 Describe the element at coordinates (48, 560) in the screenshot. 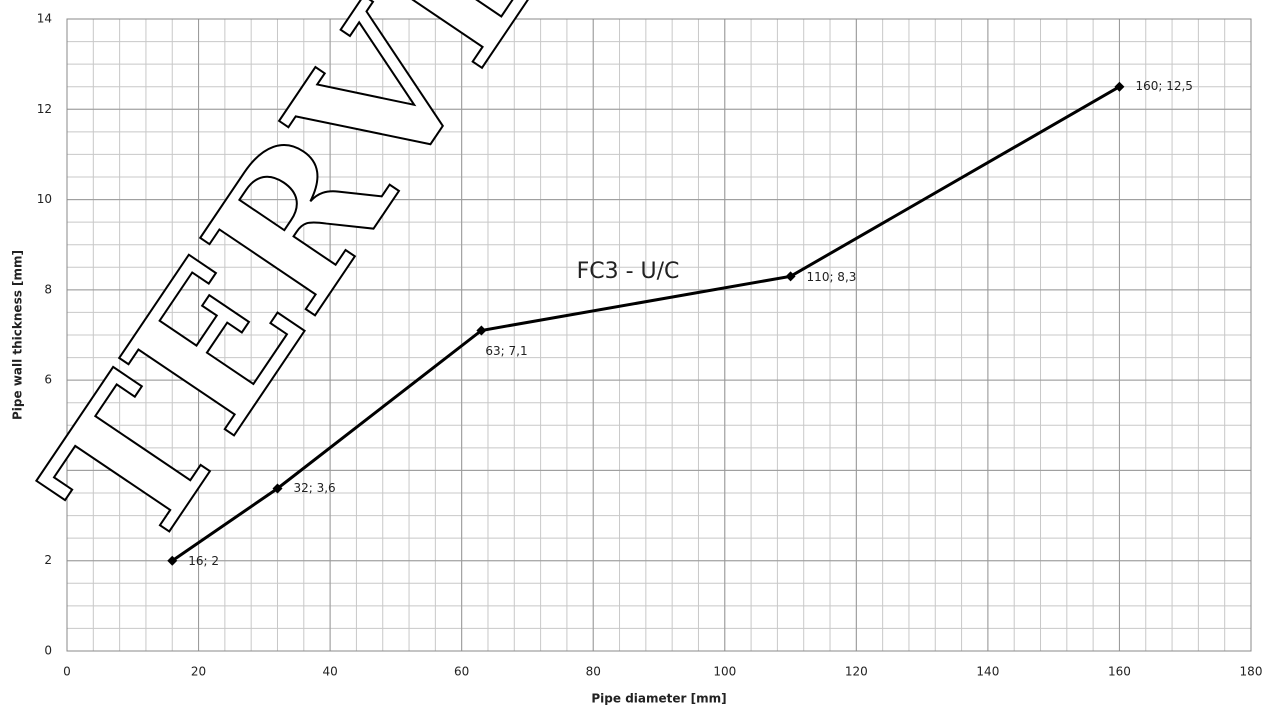

I see `y-tick-label: 2` at that location.